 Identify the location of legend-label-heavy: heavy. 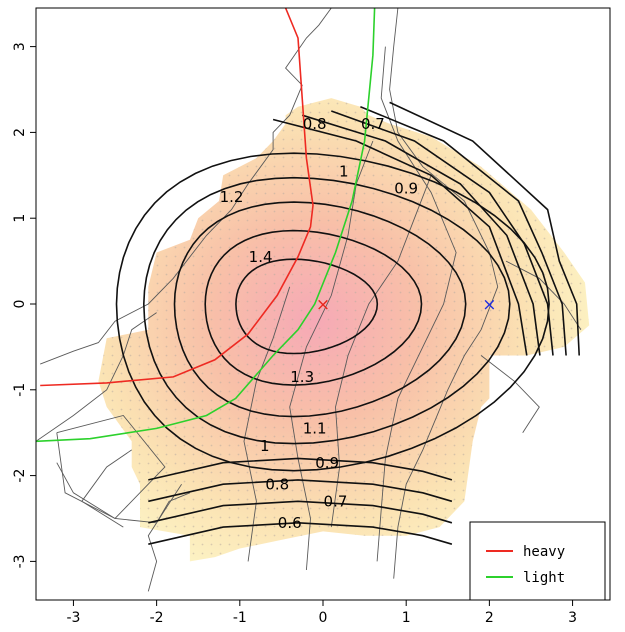
(544, 552).